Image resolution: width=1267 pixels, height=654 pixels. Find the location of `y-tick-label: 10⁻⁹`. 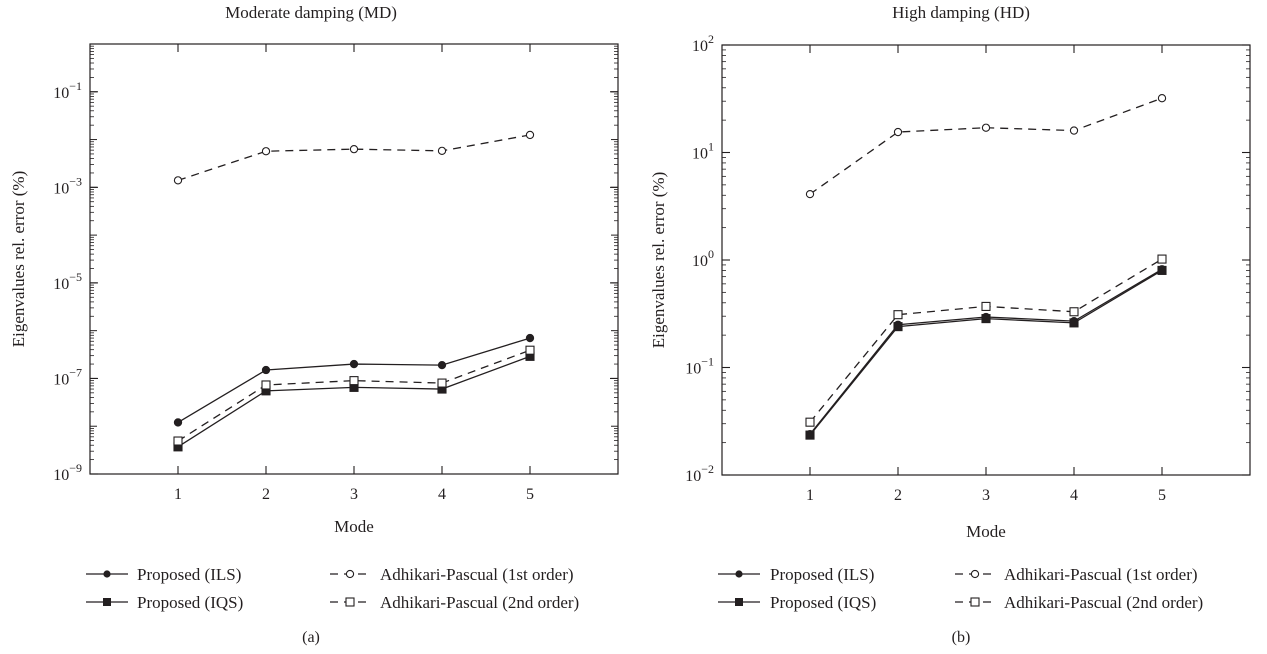

y-tick-label: 10⁻⁹ is located at coordinates (67, 472).